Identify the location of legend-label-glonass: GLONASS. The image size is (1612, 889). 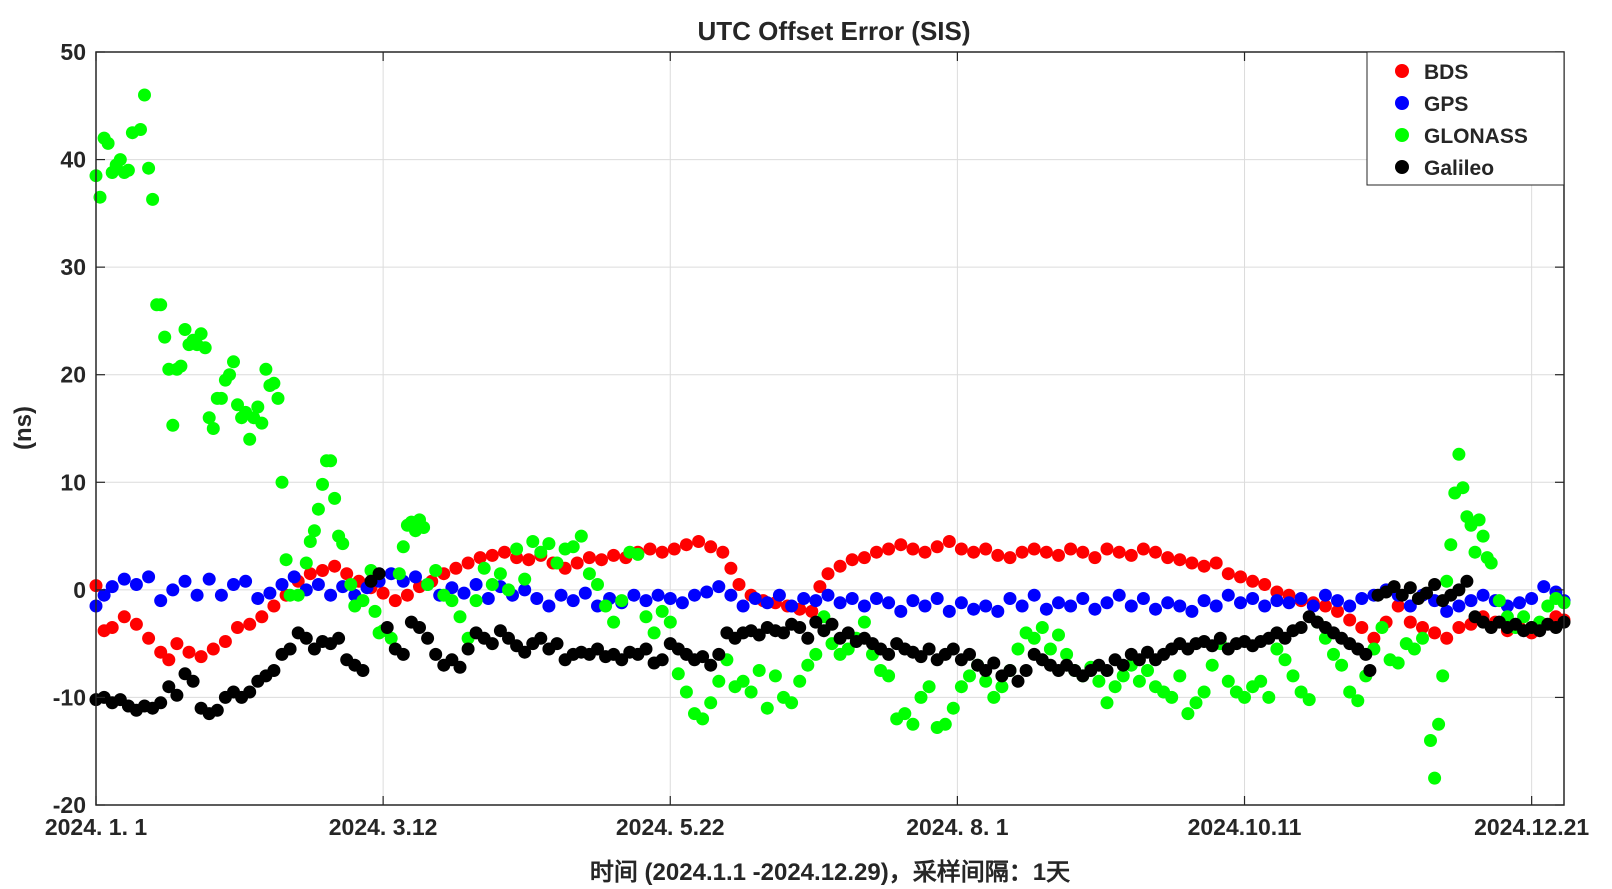
(1476, 136).